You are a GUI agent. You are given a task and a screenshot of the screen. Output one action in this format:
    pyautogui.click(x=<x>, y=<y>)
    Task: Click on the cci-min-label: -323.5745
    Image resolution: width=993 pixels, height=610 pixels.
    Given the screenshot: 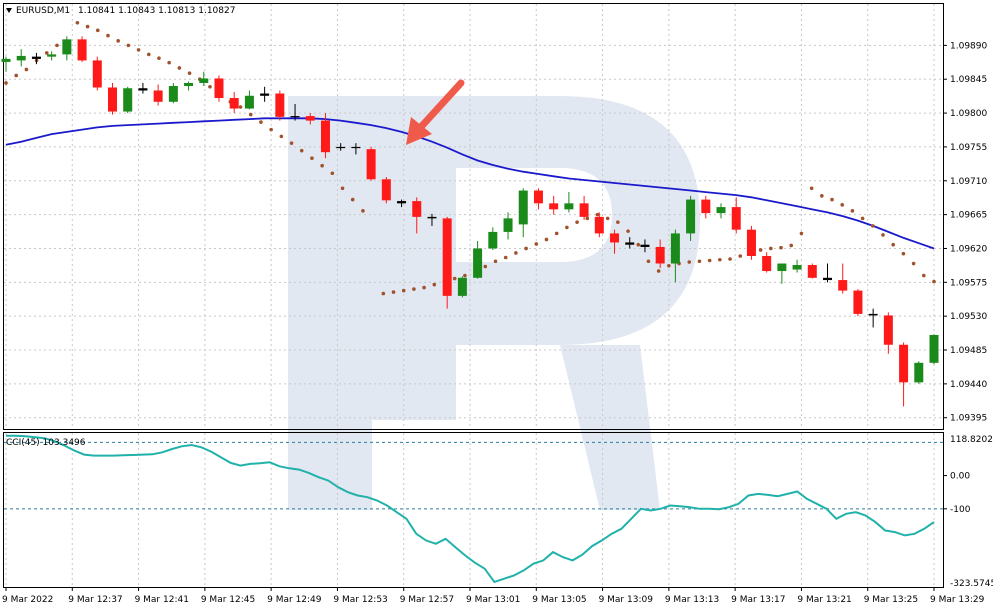 What is the action you would take?
    pyautogui.click(x=971, y=584)
    